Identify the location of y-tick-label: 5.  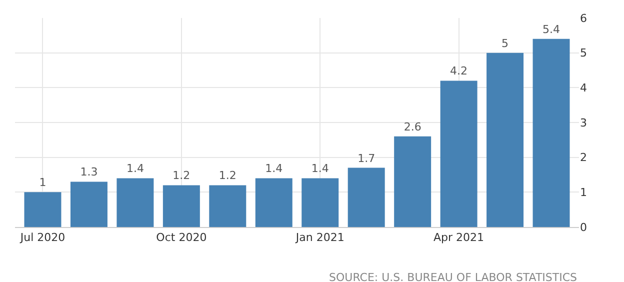
(583, 53).